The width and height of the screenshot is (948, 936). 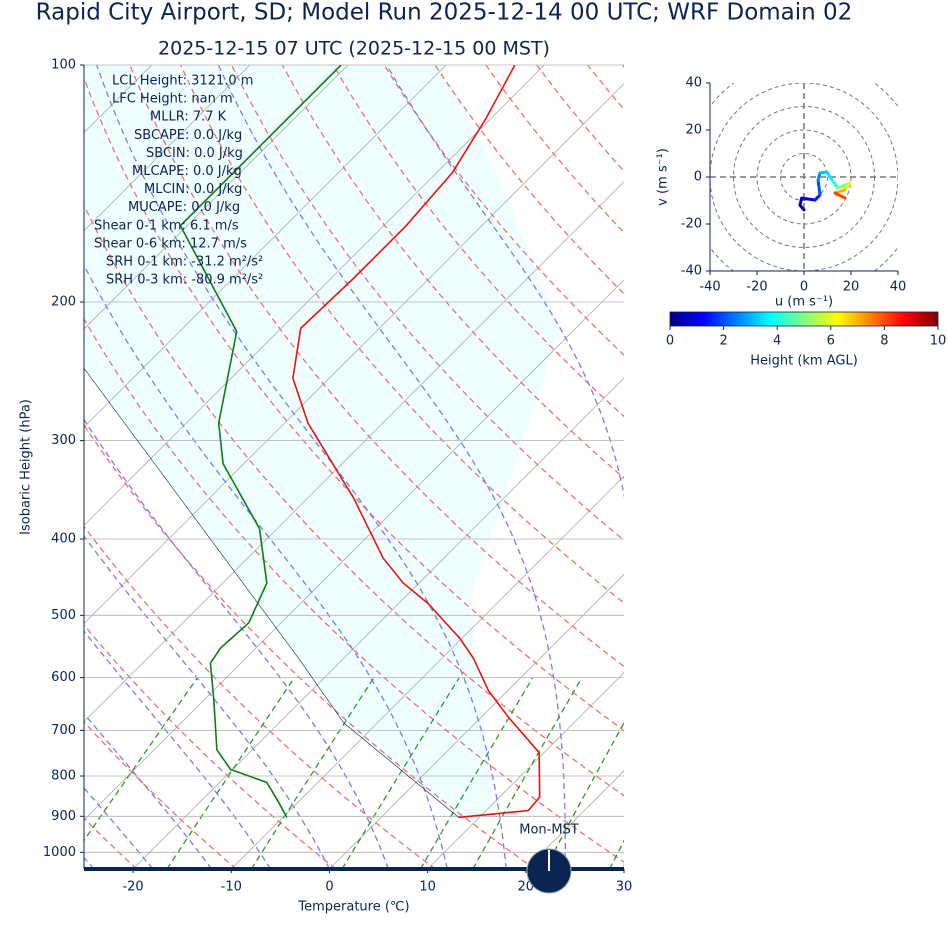 I want to click on y-tick-label: 600, so click(x=63, y=677).